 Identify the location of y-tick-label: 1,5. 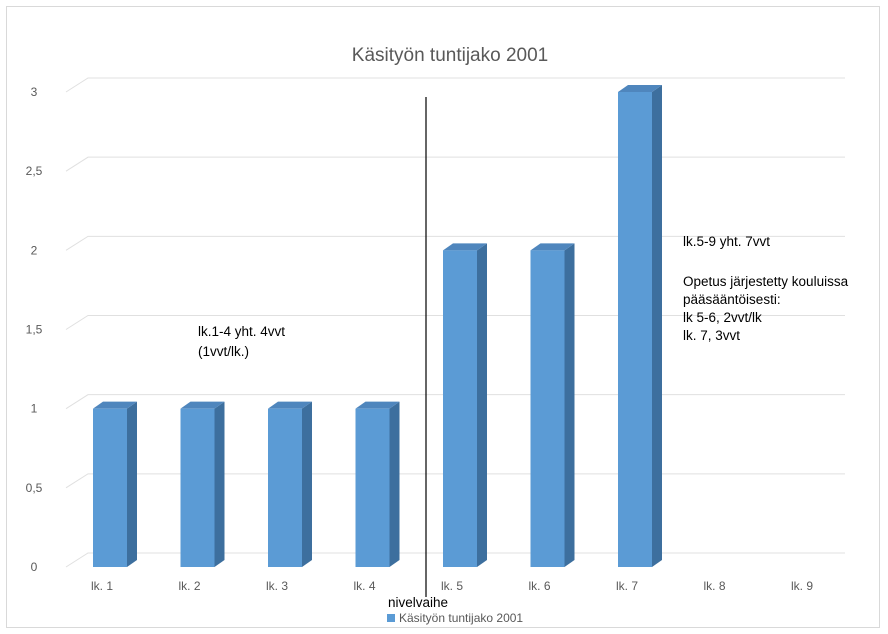
(34, 330).